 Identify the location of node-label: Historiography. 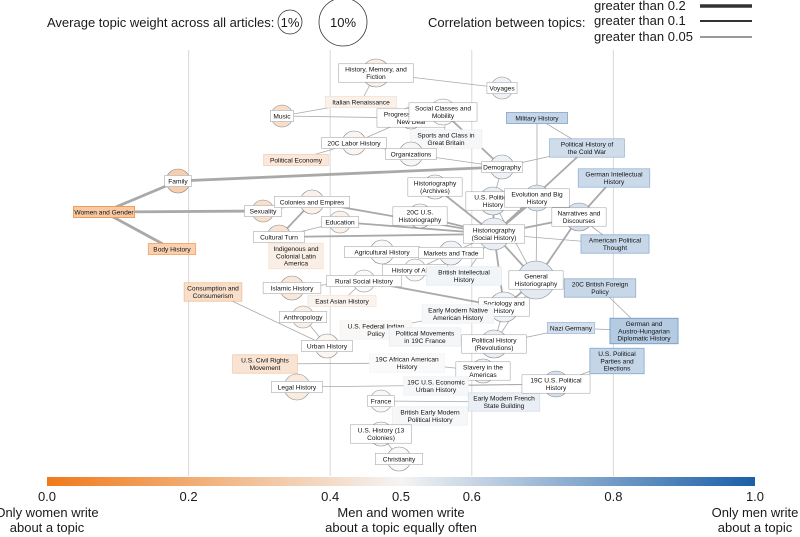
(435, 184).